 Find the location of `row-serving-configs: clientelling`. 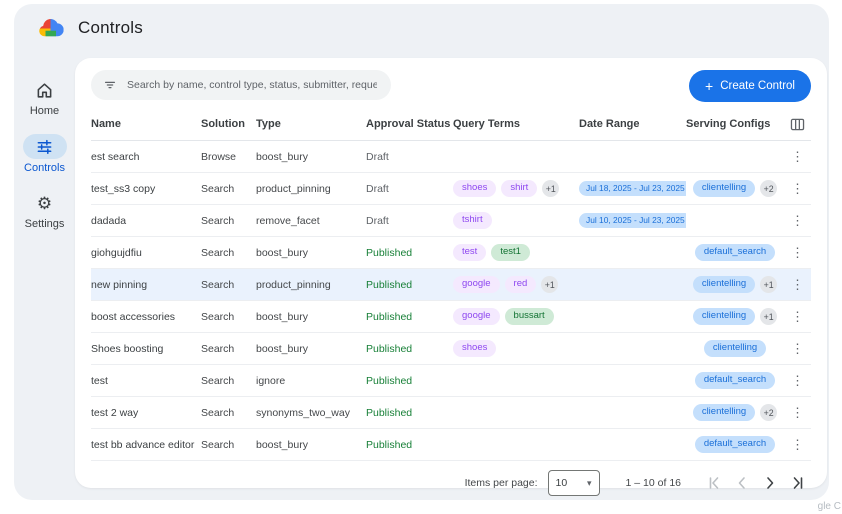

row-serving-configs: clientelling is located at coordinates (735, 348).